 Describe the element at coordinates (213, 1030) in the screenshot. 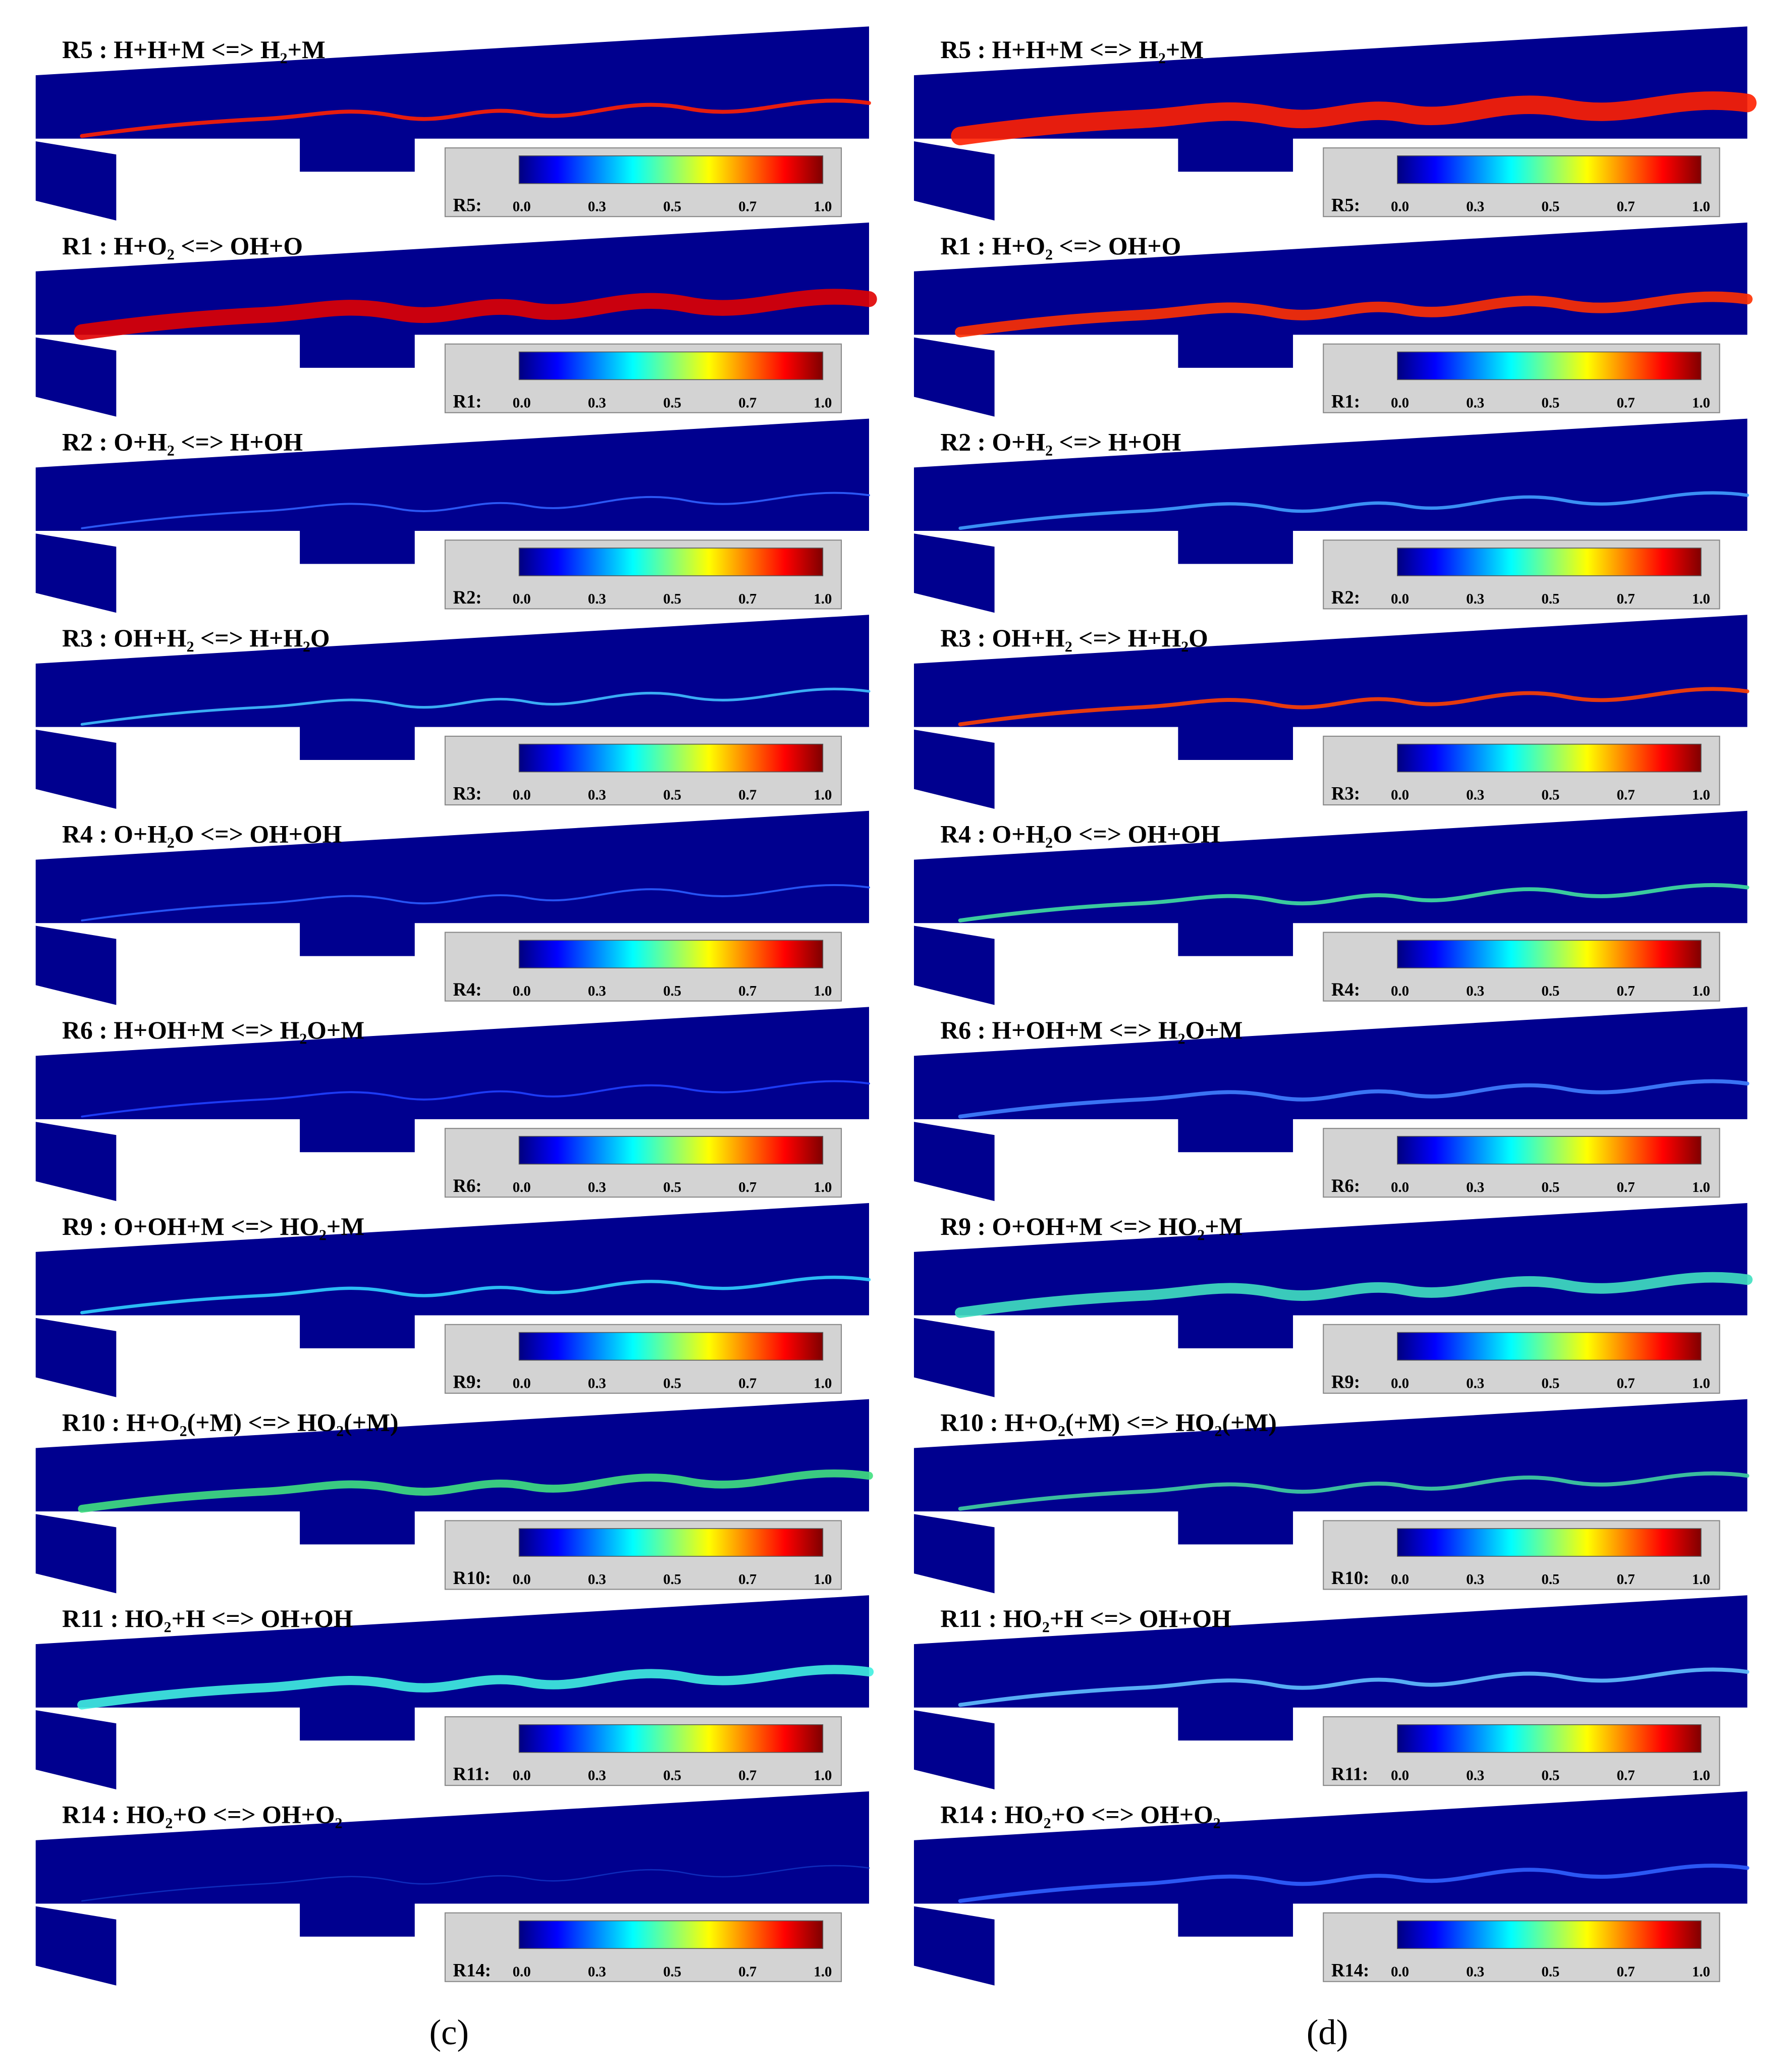

I see `panel-title: R6 : H+OH+M <=> H₂O+M` at that location.